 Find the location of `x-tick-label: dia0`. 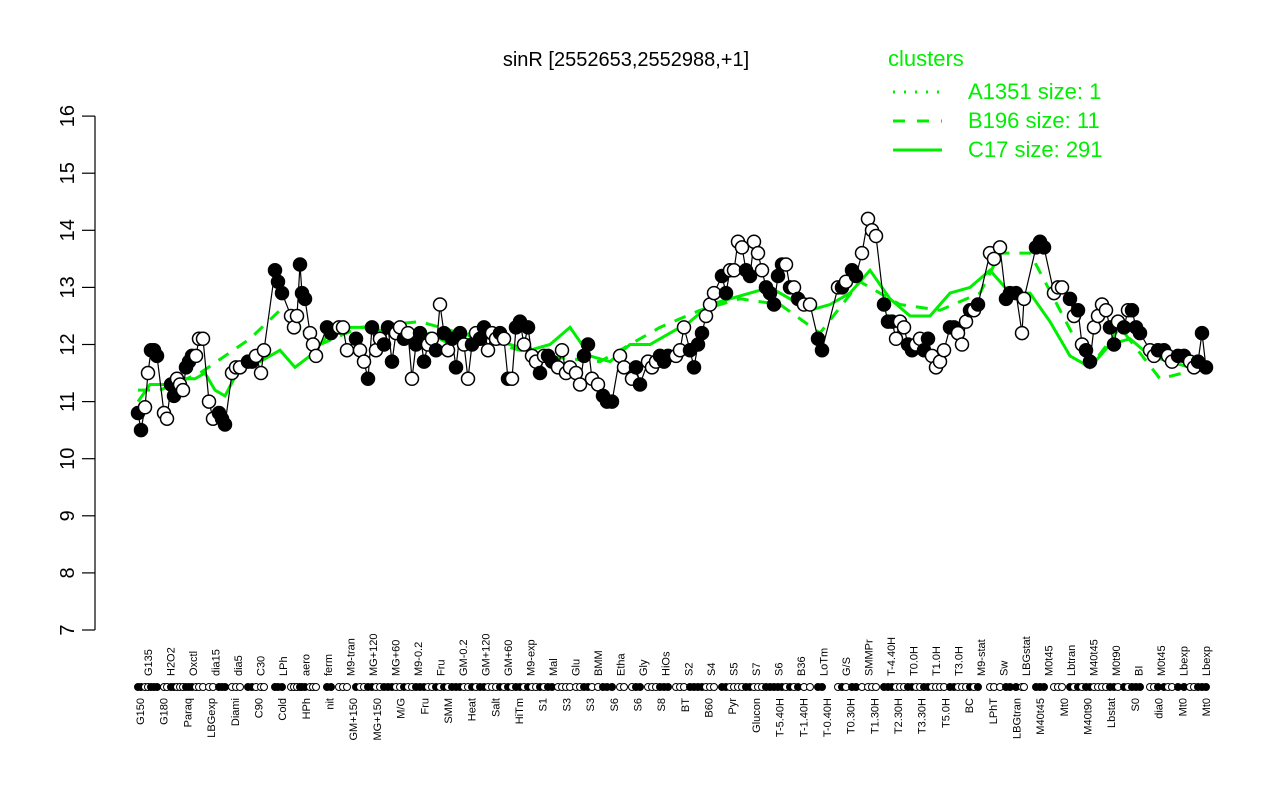

x-tick-label: dia0 is located at coordinates (1160, 708).